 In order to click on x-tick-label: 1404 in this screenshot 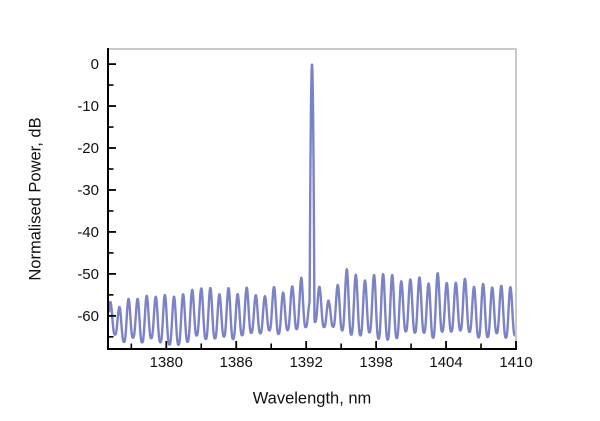, I will do `click(445, 362)`.